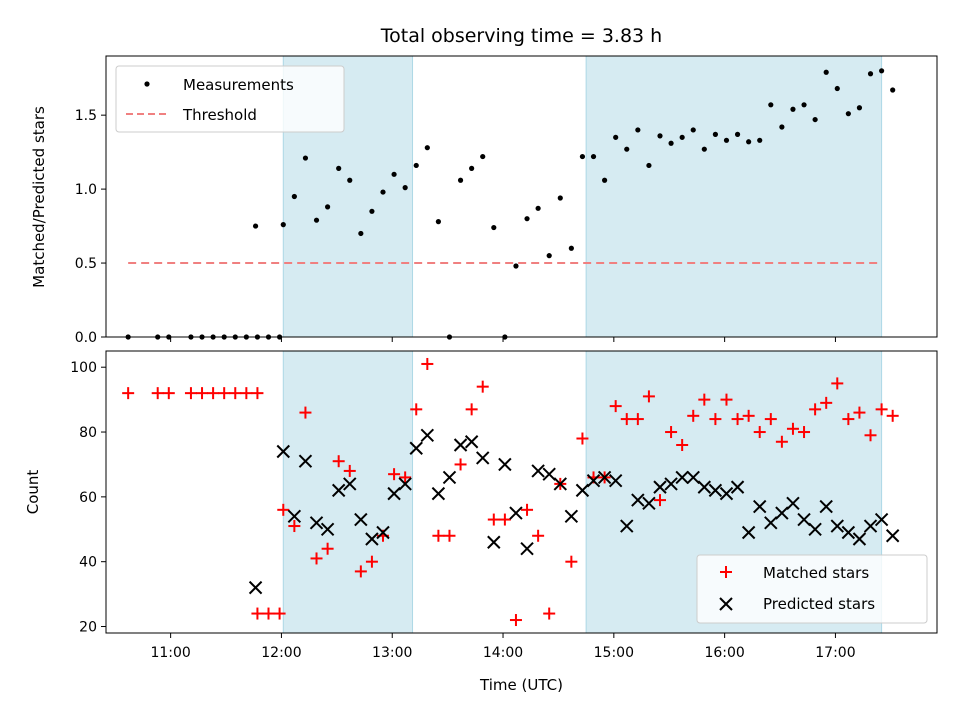 The width and height of the screenshot is (960, 720). I want to click on bottom-y-axis-label: Count, so click(33, 492).